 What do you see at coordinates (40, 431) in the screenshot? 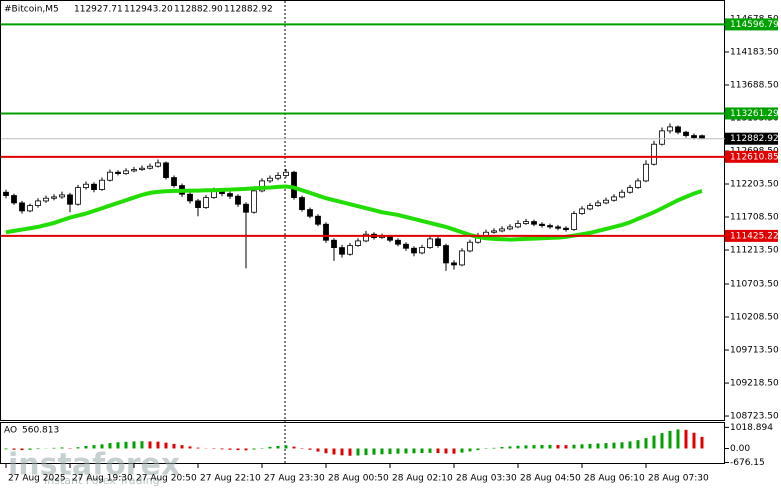
I see `ao-value: 560.813` at bounding box center [40, 431].